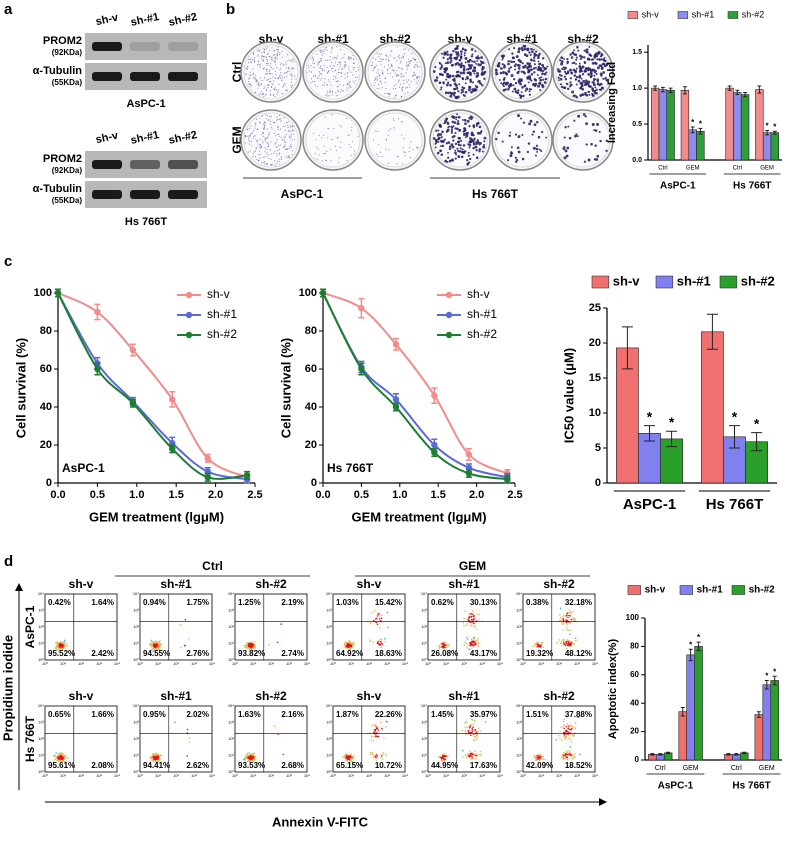 The image size is (787, 841). I want to click on bar, so click(767, 722).